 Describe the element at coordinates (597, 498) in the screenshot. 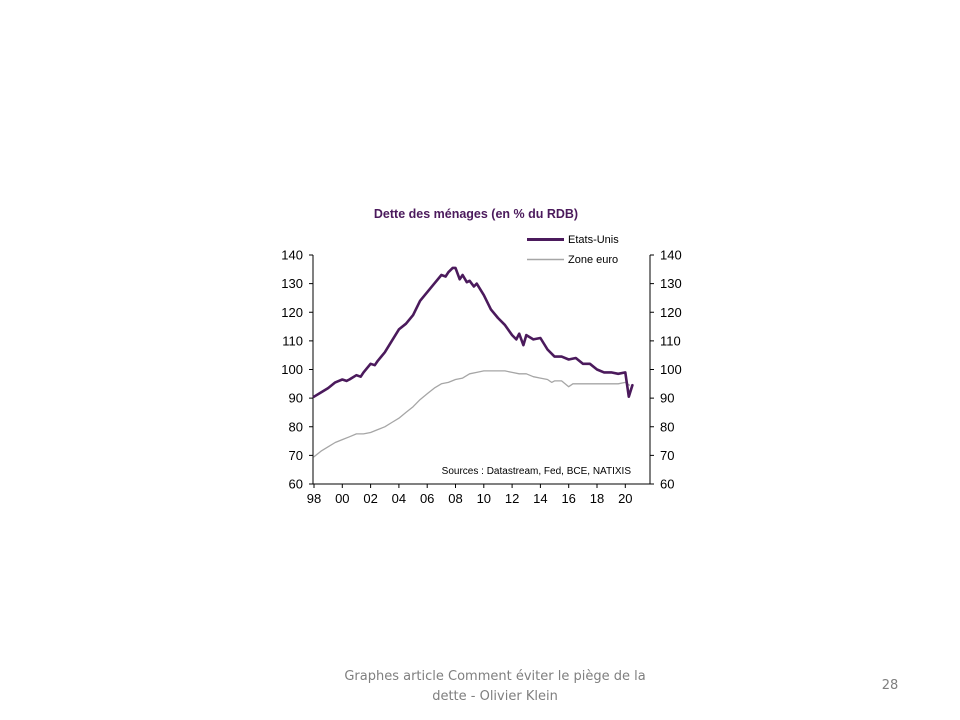

I see `x-tick-label: 18` at that location.